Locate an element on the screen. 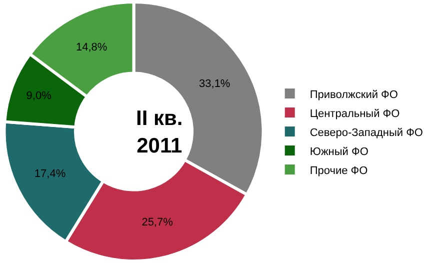 The image size is (436, 263). data-label: 25,7% is located at coordinates (158, 222).